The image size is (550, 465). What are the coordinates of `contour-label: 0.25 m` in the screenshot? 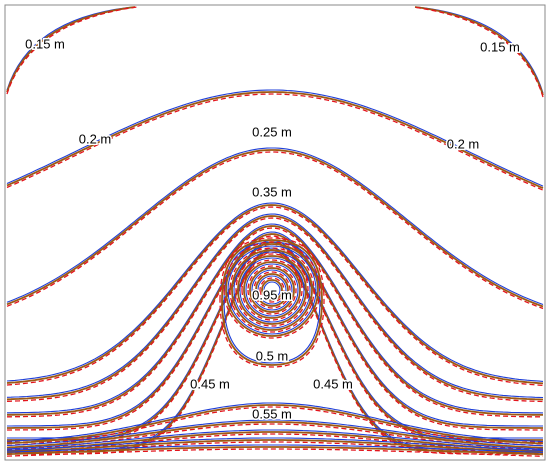 It's located at (272, 131).